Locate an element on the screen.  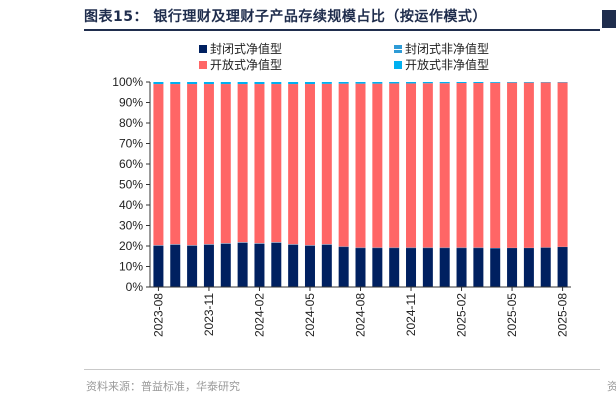
legend-item-open-non-nav: 开放式非净值型 is located at coordinates (441, 64).